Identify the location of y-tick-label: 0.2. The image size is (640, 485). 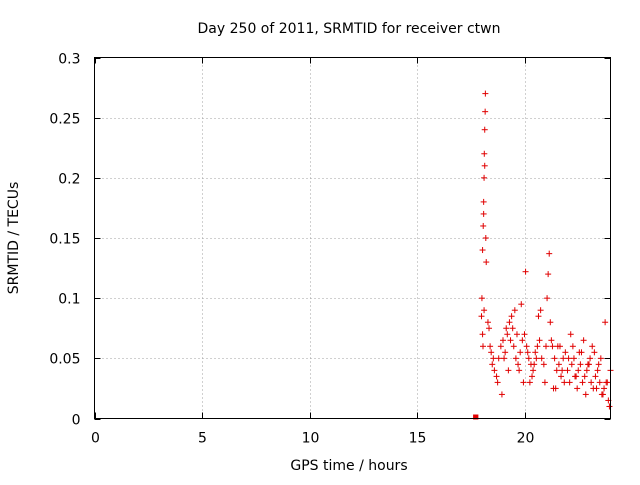
(69, 180).